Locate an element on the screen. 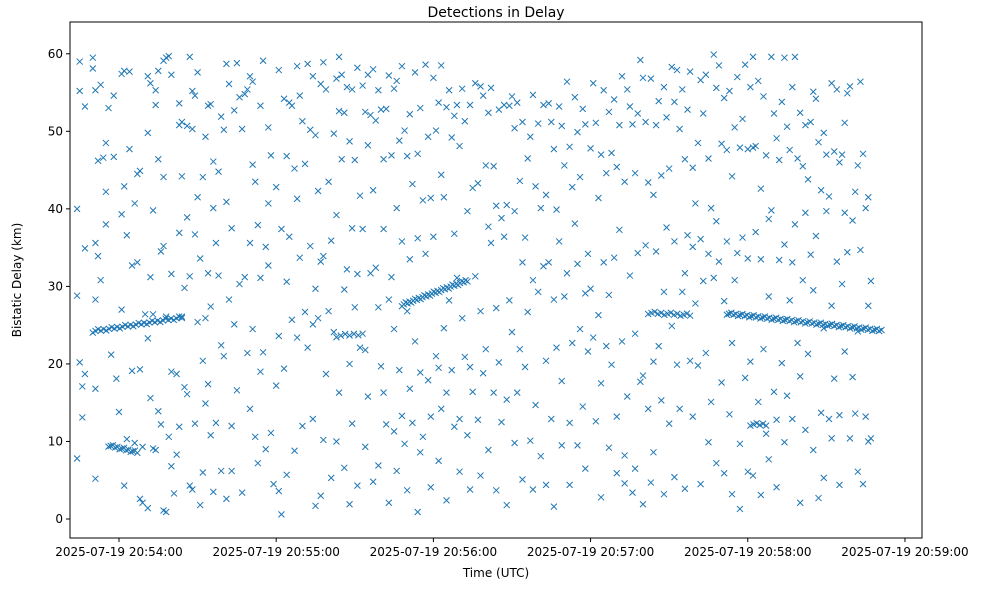 This screenshot has height=590, width=988. y-tick-label: 50 is located at coordinates (55, 131).